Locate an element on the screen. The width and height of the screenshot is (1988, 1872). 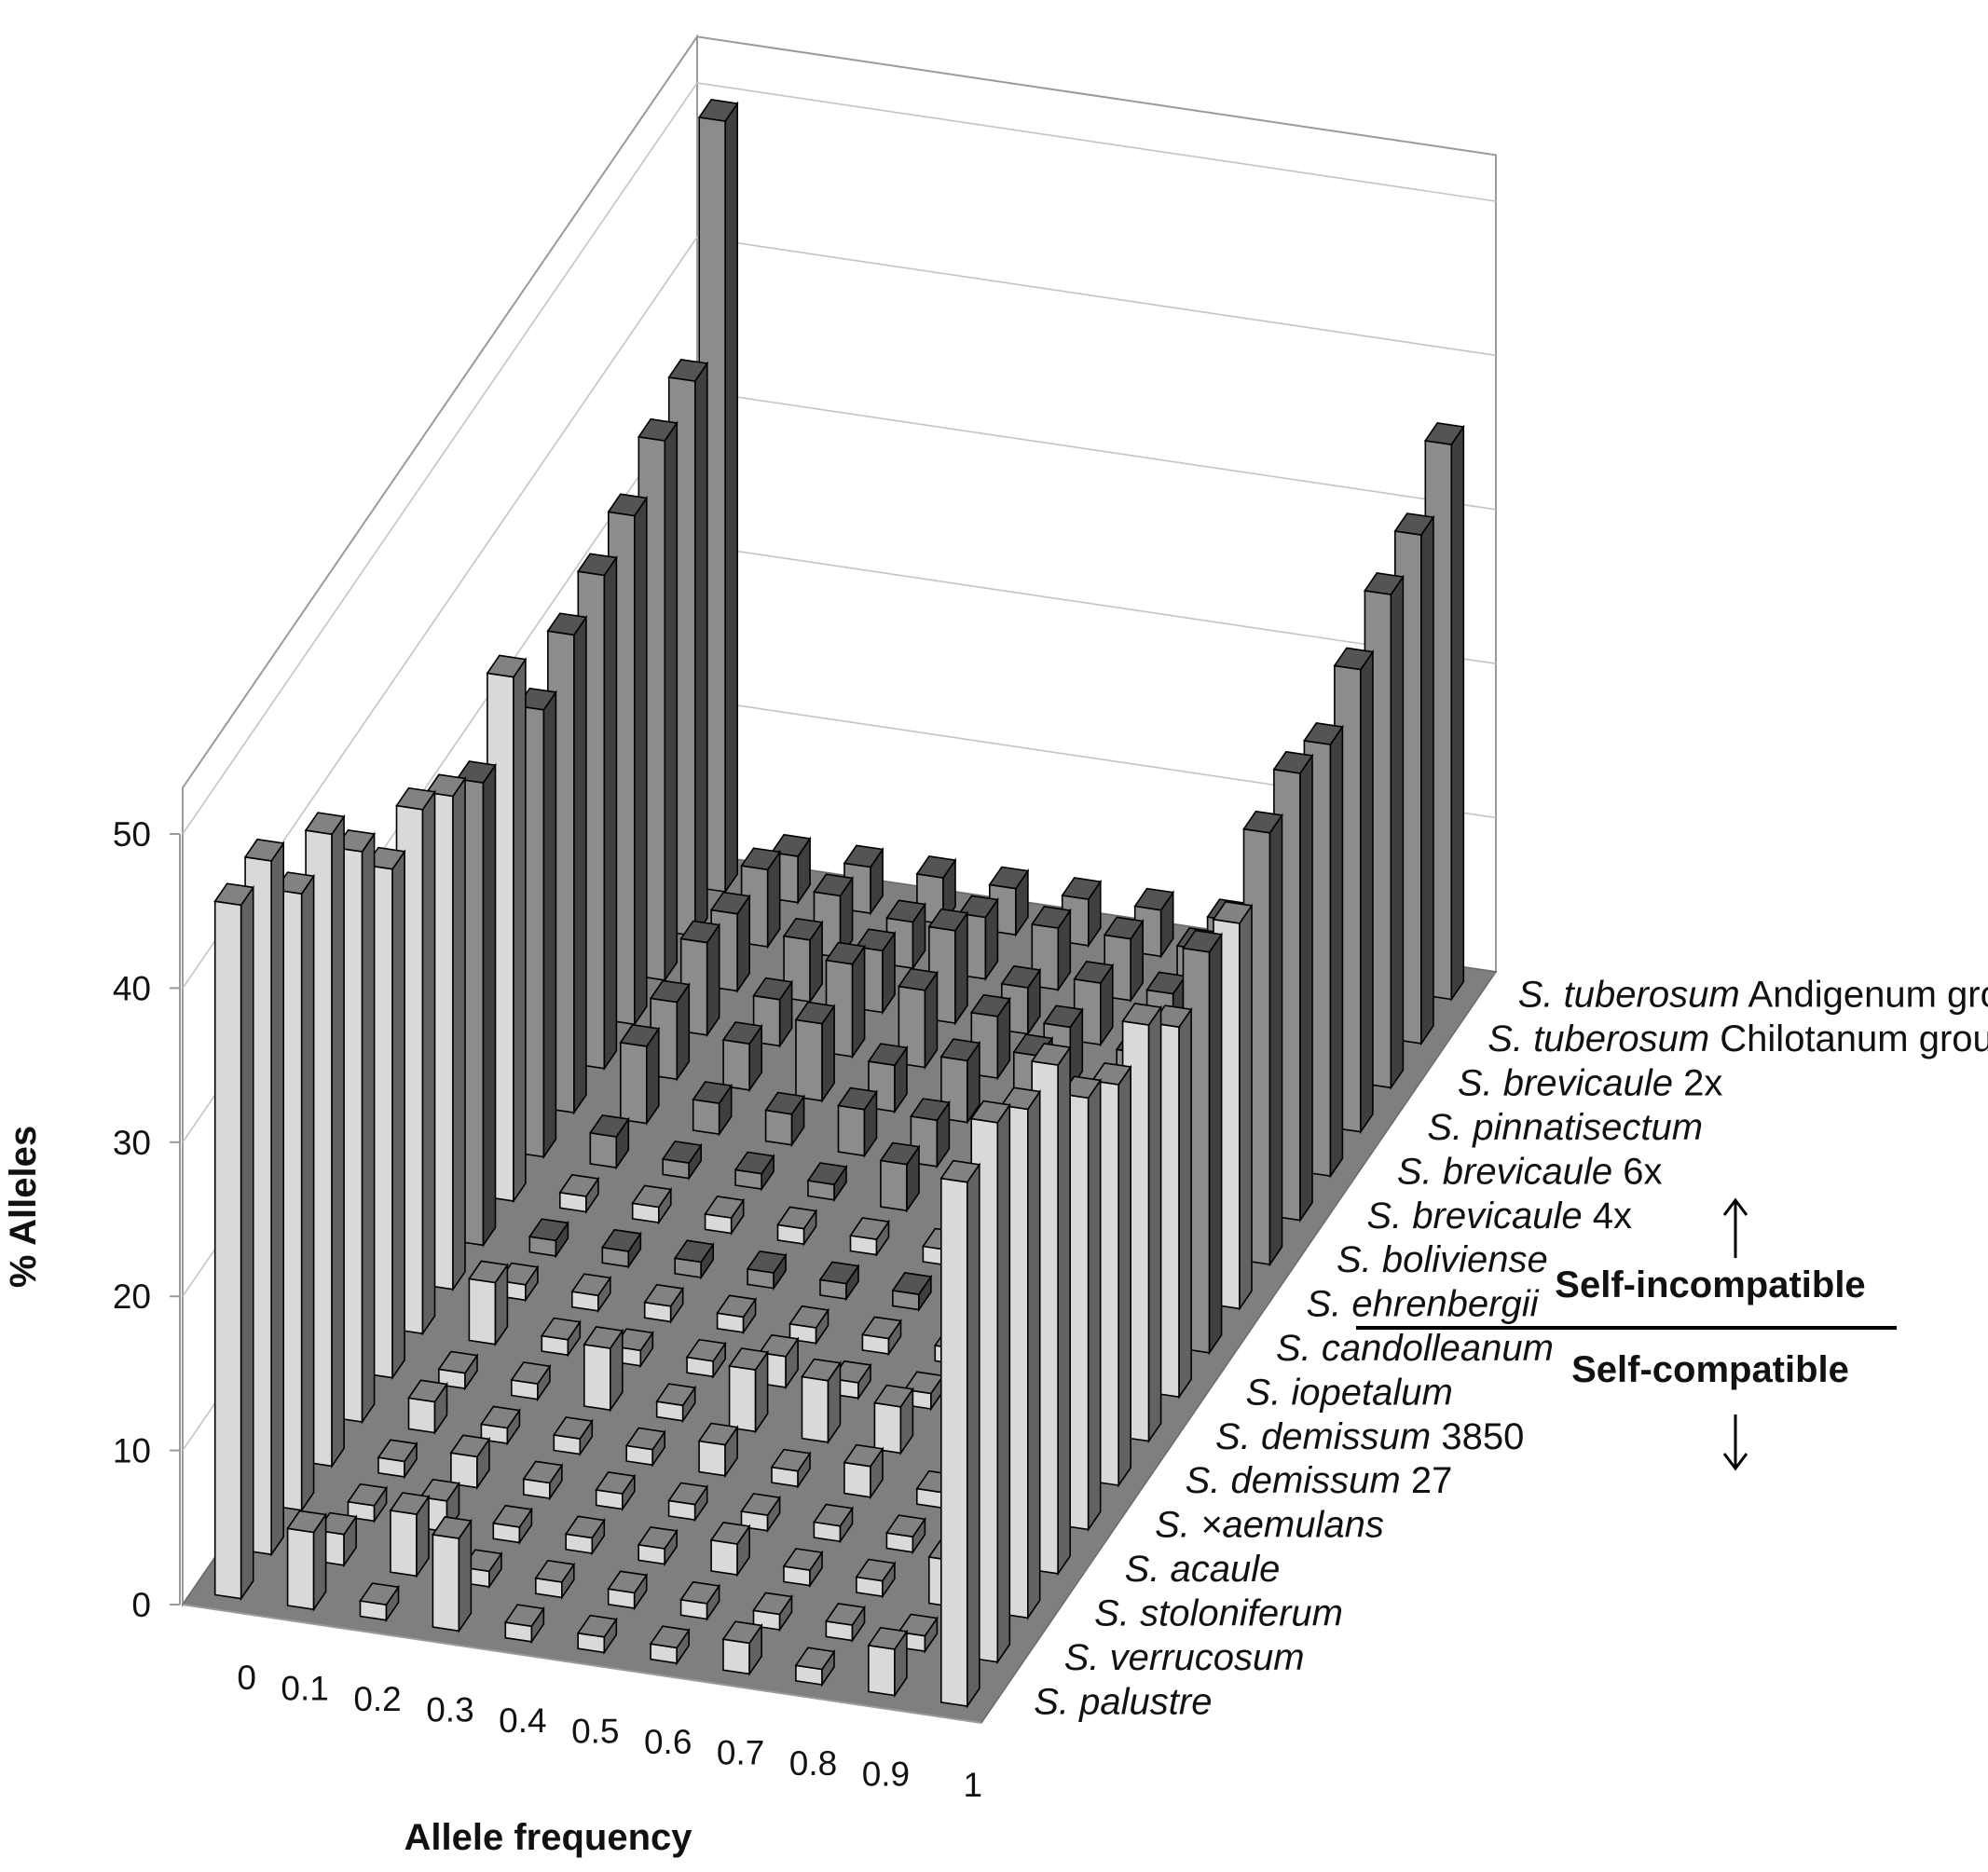
species-name: S. tuberosum is located at coordinates (1598, 1038).